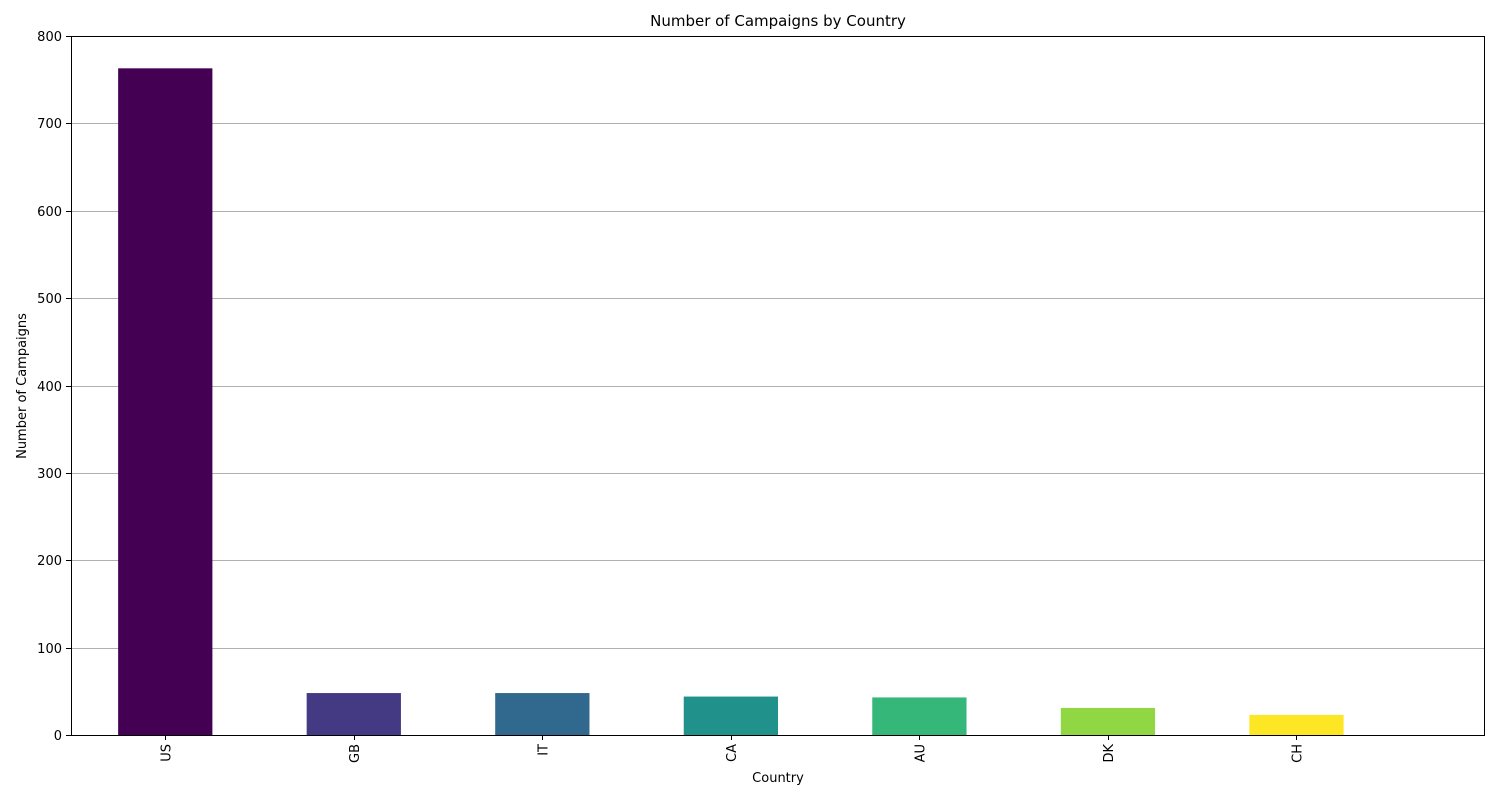 This screenshot has width=1500, height=800. Describe the element at coordinates (49, 212) in the screenshot. I see `y-tick-label: 600` at that location.